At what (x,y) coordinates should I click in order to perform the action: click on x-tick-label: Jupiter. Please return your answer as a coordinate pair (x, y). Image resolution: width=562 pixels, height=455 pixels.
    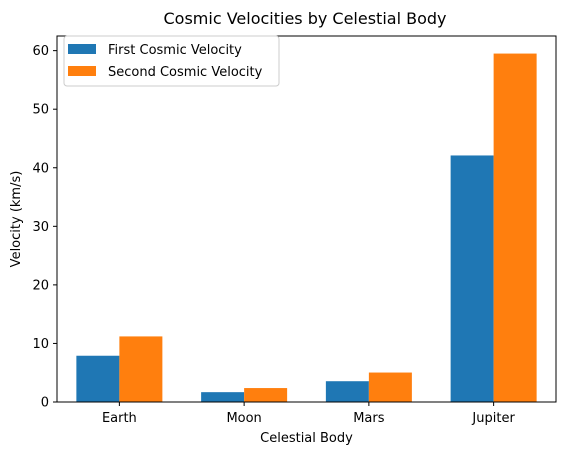
    Looking at the image, I should click on (493, 418).